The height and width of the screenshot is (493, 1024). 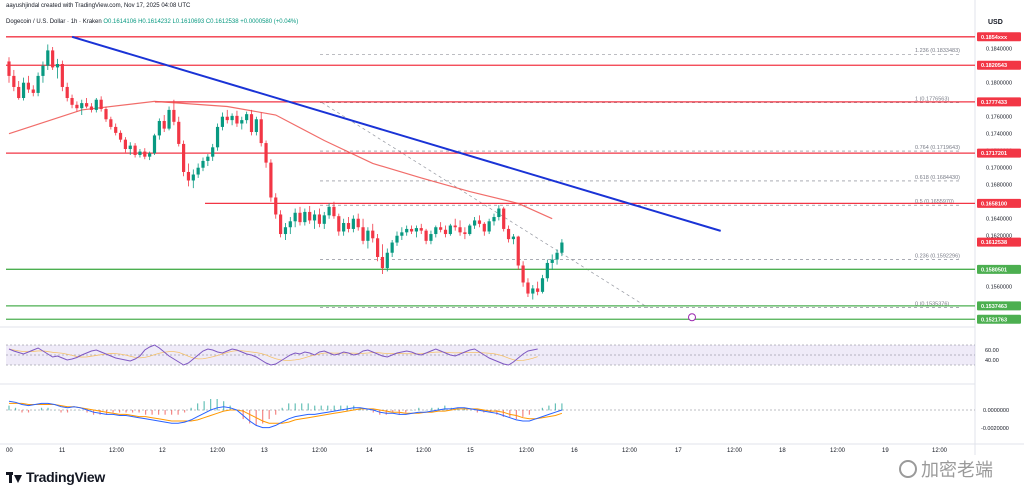 What do you see at coordinates (996, 411) in the screenshot?
I see `macd-tick-label: 0.0000000` at bounding box center [996, 411].